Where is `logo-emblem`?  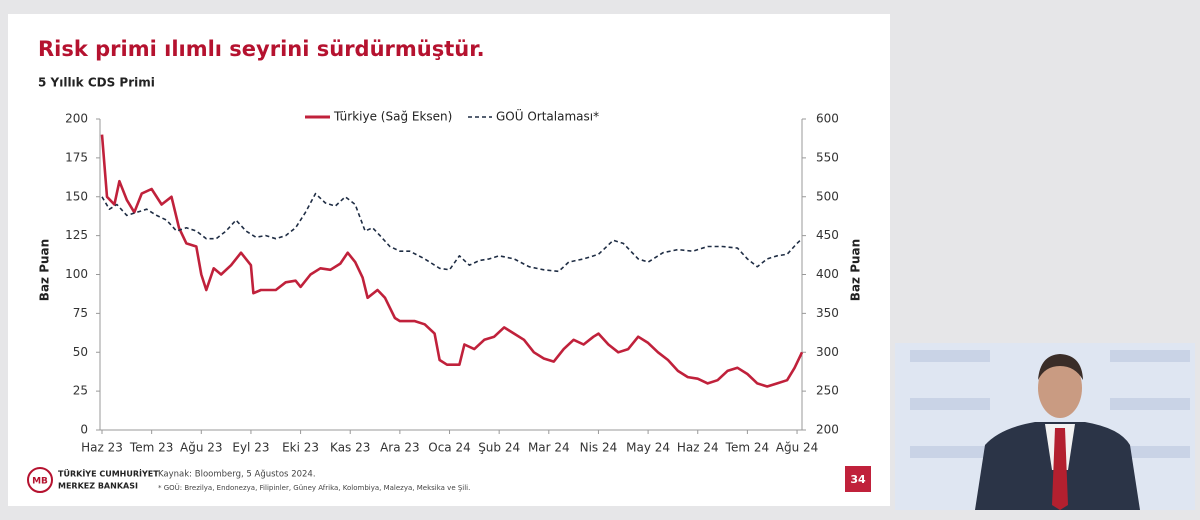 logo-emblem is located at coordinates (40, 480).